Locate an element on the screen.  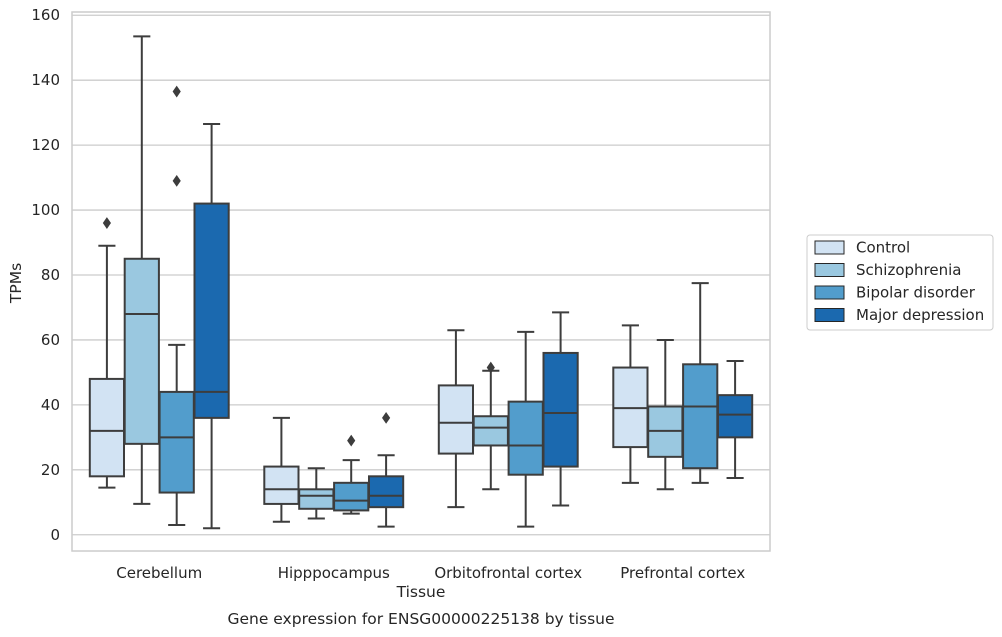
y-tick-label: 140 is located at coordinates (45, 80).